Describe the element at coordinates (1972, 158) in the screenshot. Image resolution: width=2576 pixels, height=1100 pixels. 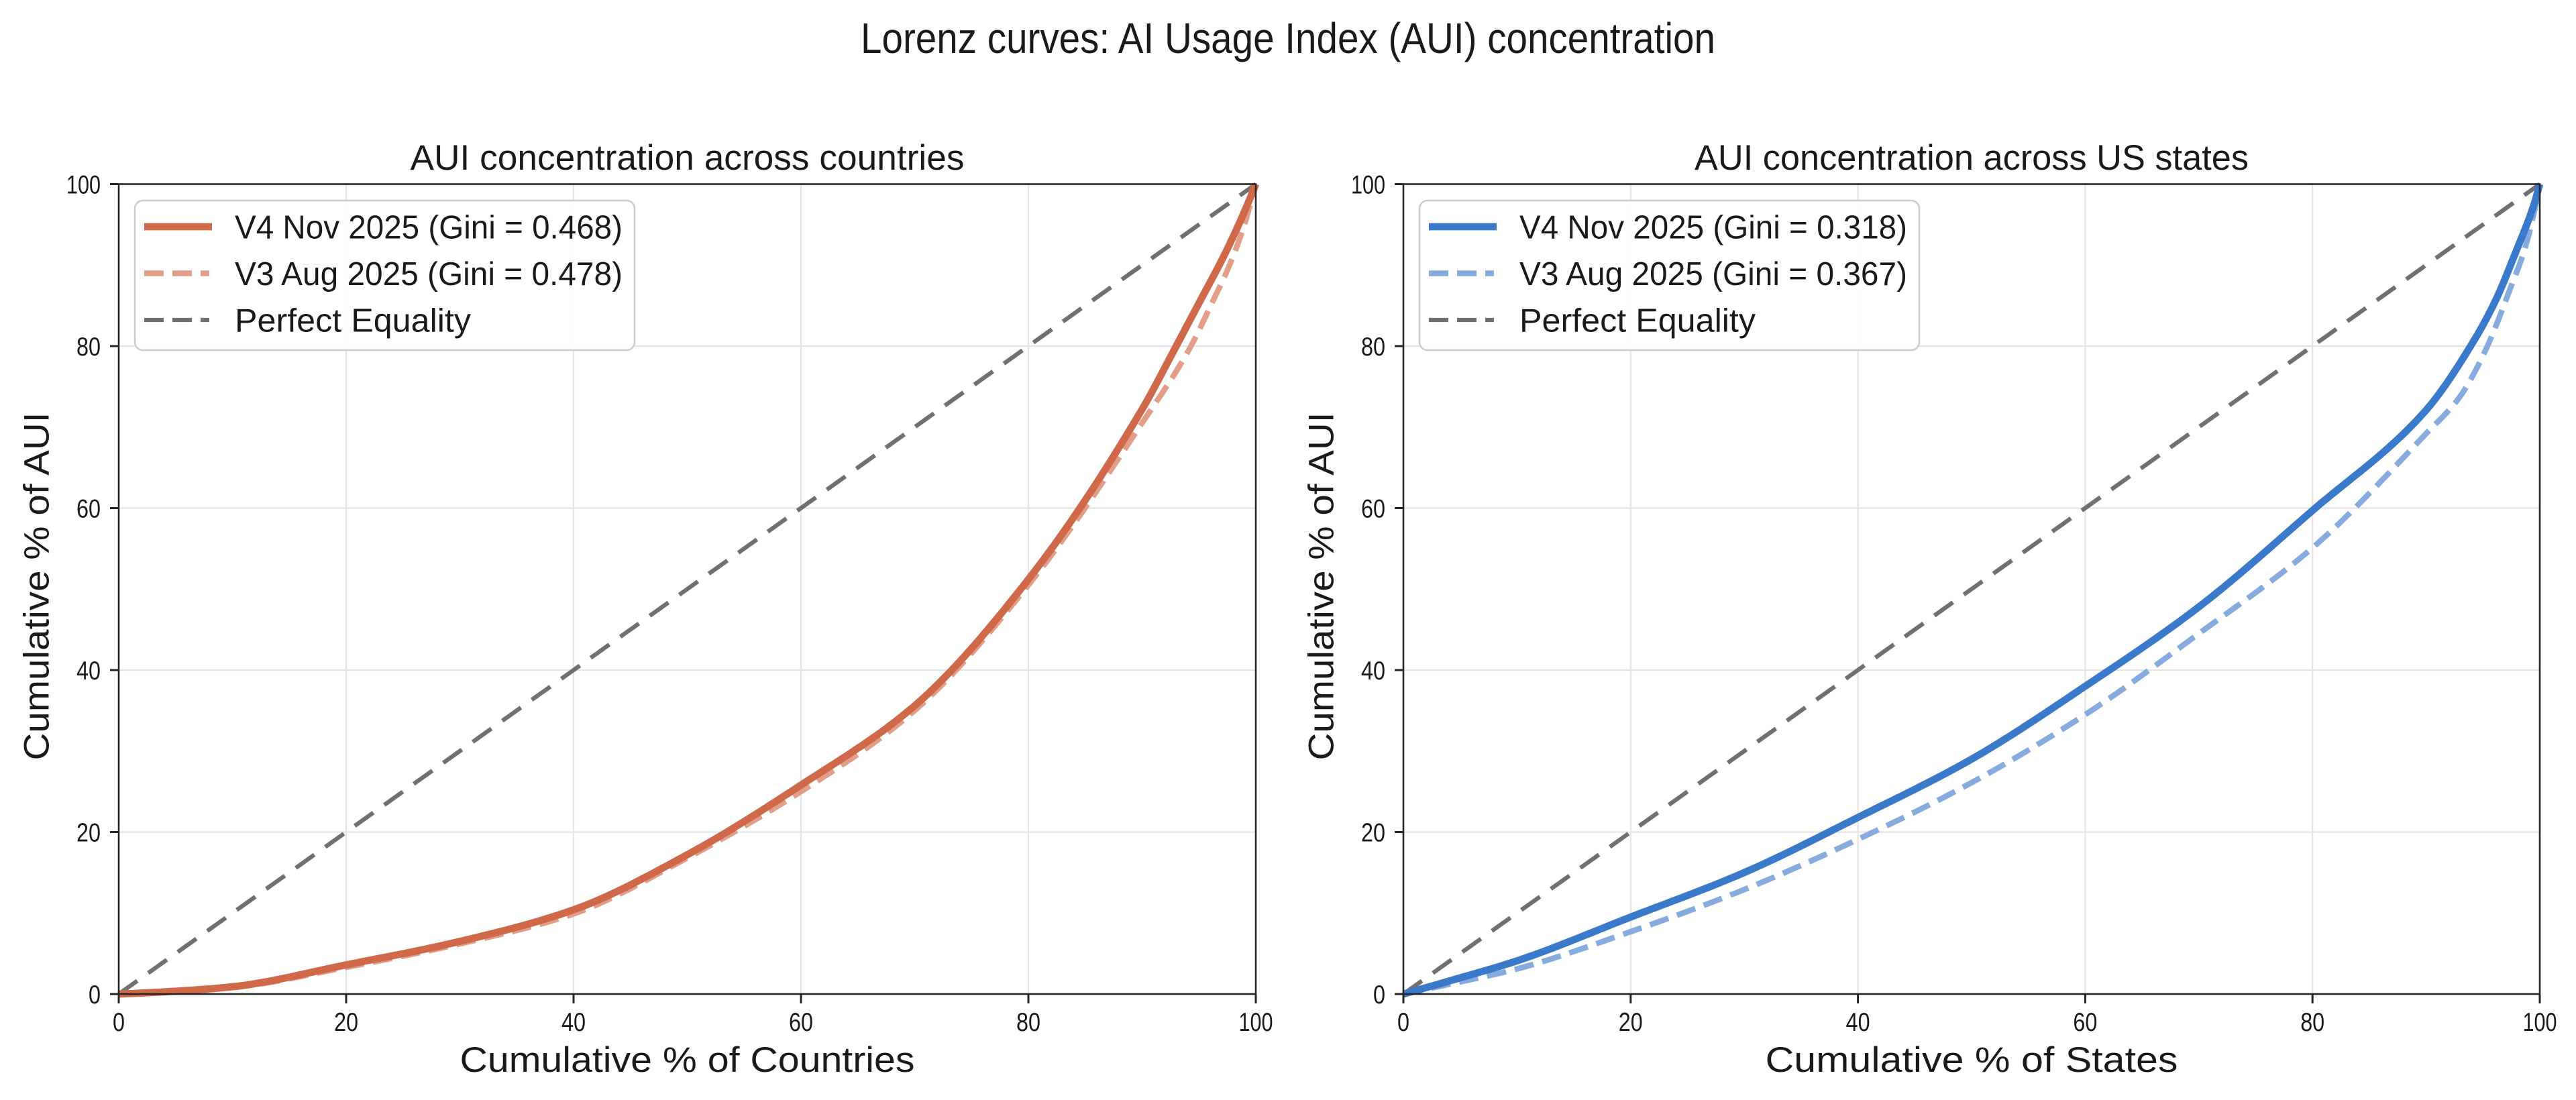
I see `svg-text:AUI concentration across US st: AUI concentration across US states` at that location.